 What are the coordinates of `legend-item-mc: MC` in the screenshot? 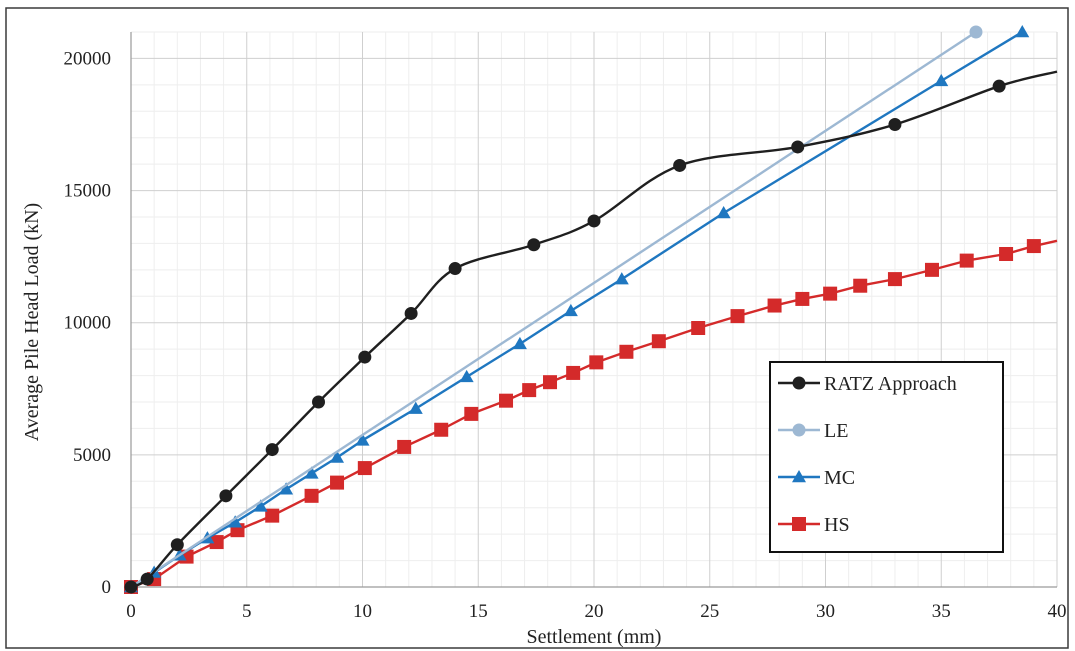 It's located at (816, 478).